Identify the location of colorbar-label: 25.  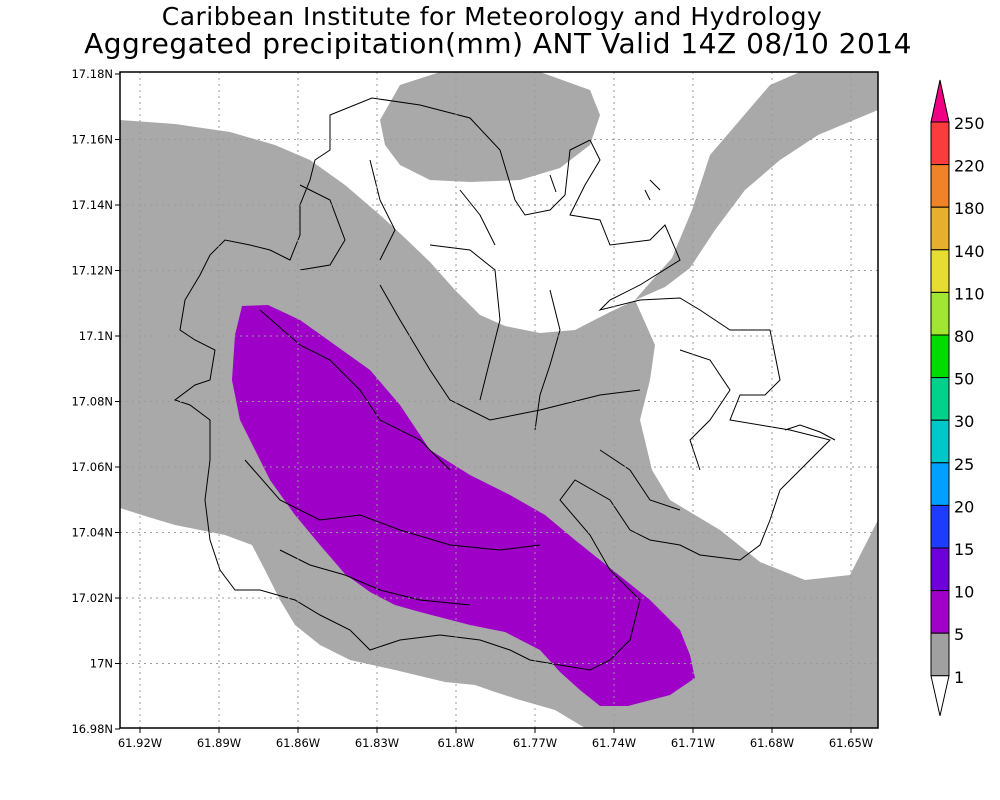
(964, 464).